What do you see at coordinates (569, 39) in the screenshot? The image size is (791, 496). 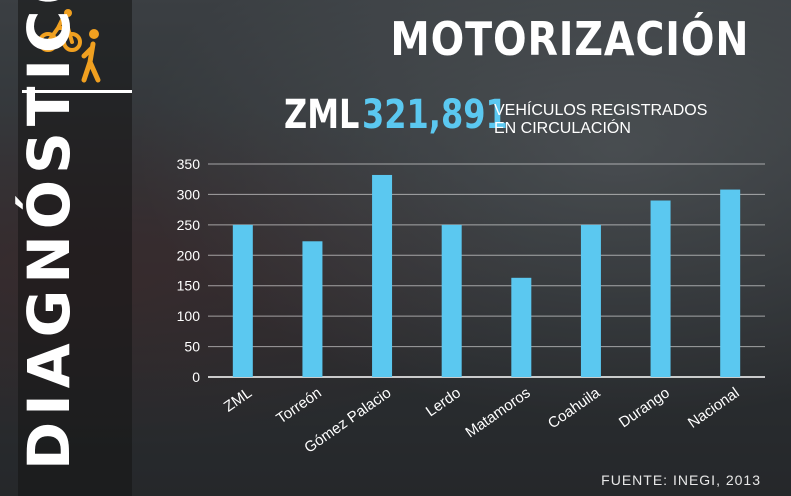 I see `page-title: MOTORIZACIÓN` at bounding box center [569, 39].